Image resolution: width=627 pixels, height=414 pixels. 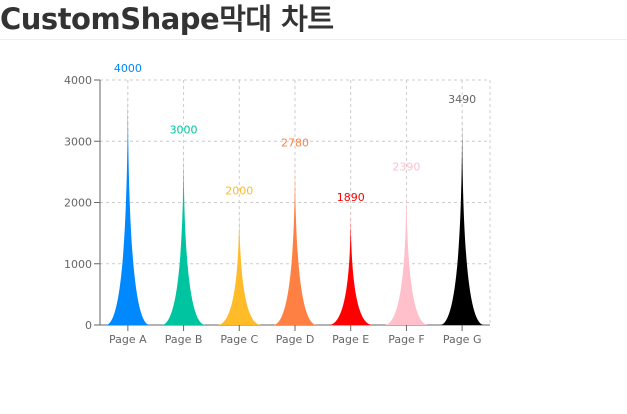 I want to click on x-tick-label: Page C, so click(x=239, y=339).